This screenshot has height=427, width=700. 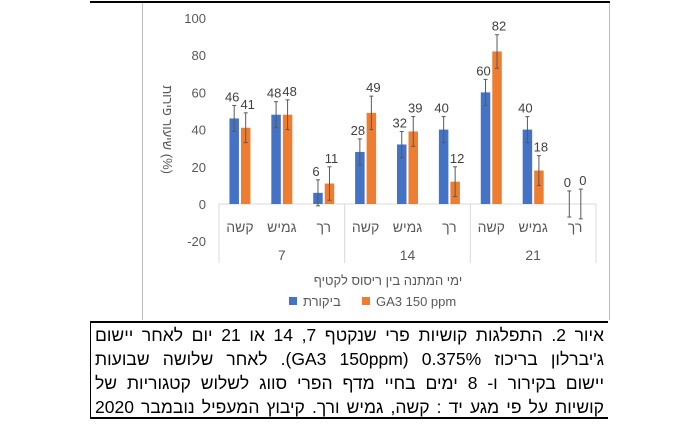 What do you see at coordinates (232, 96) in the screenshot?
I see `data-label: 46` at bounding box center [232, 96].